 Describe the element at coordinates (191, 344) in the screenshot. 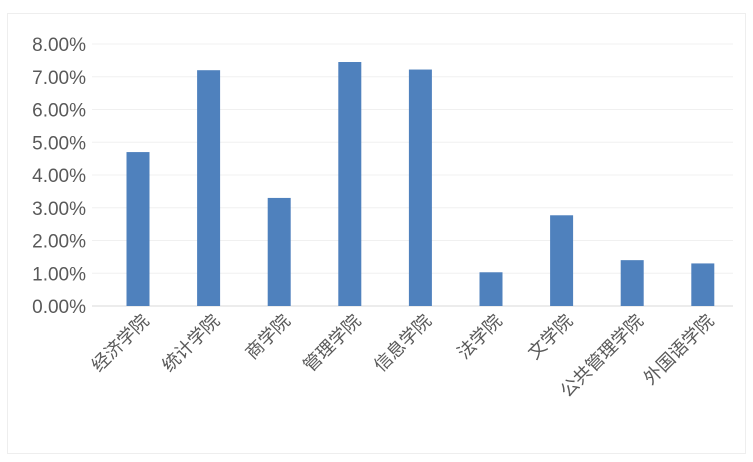

I see `x-category-label: 统计学院` at that location.